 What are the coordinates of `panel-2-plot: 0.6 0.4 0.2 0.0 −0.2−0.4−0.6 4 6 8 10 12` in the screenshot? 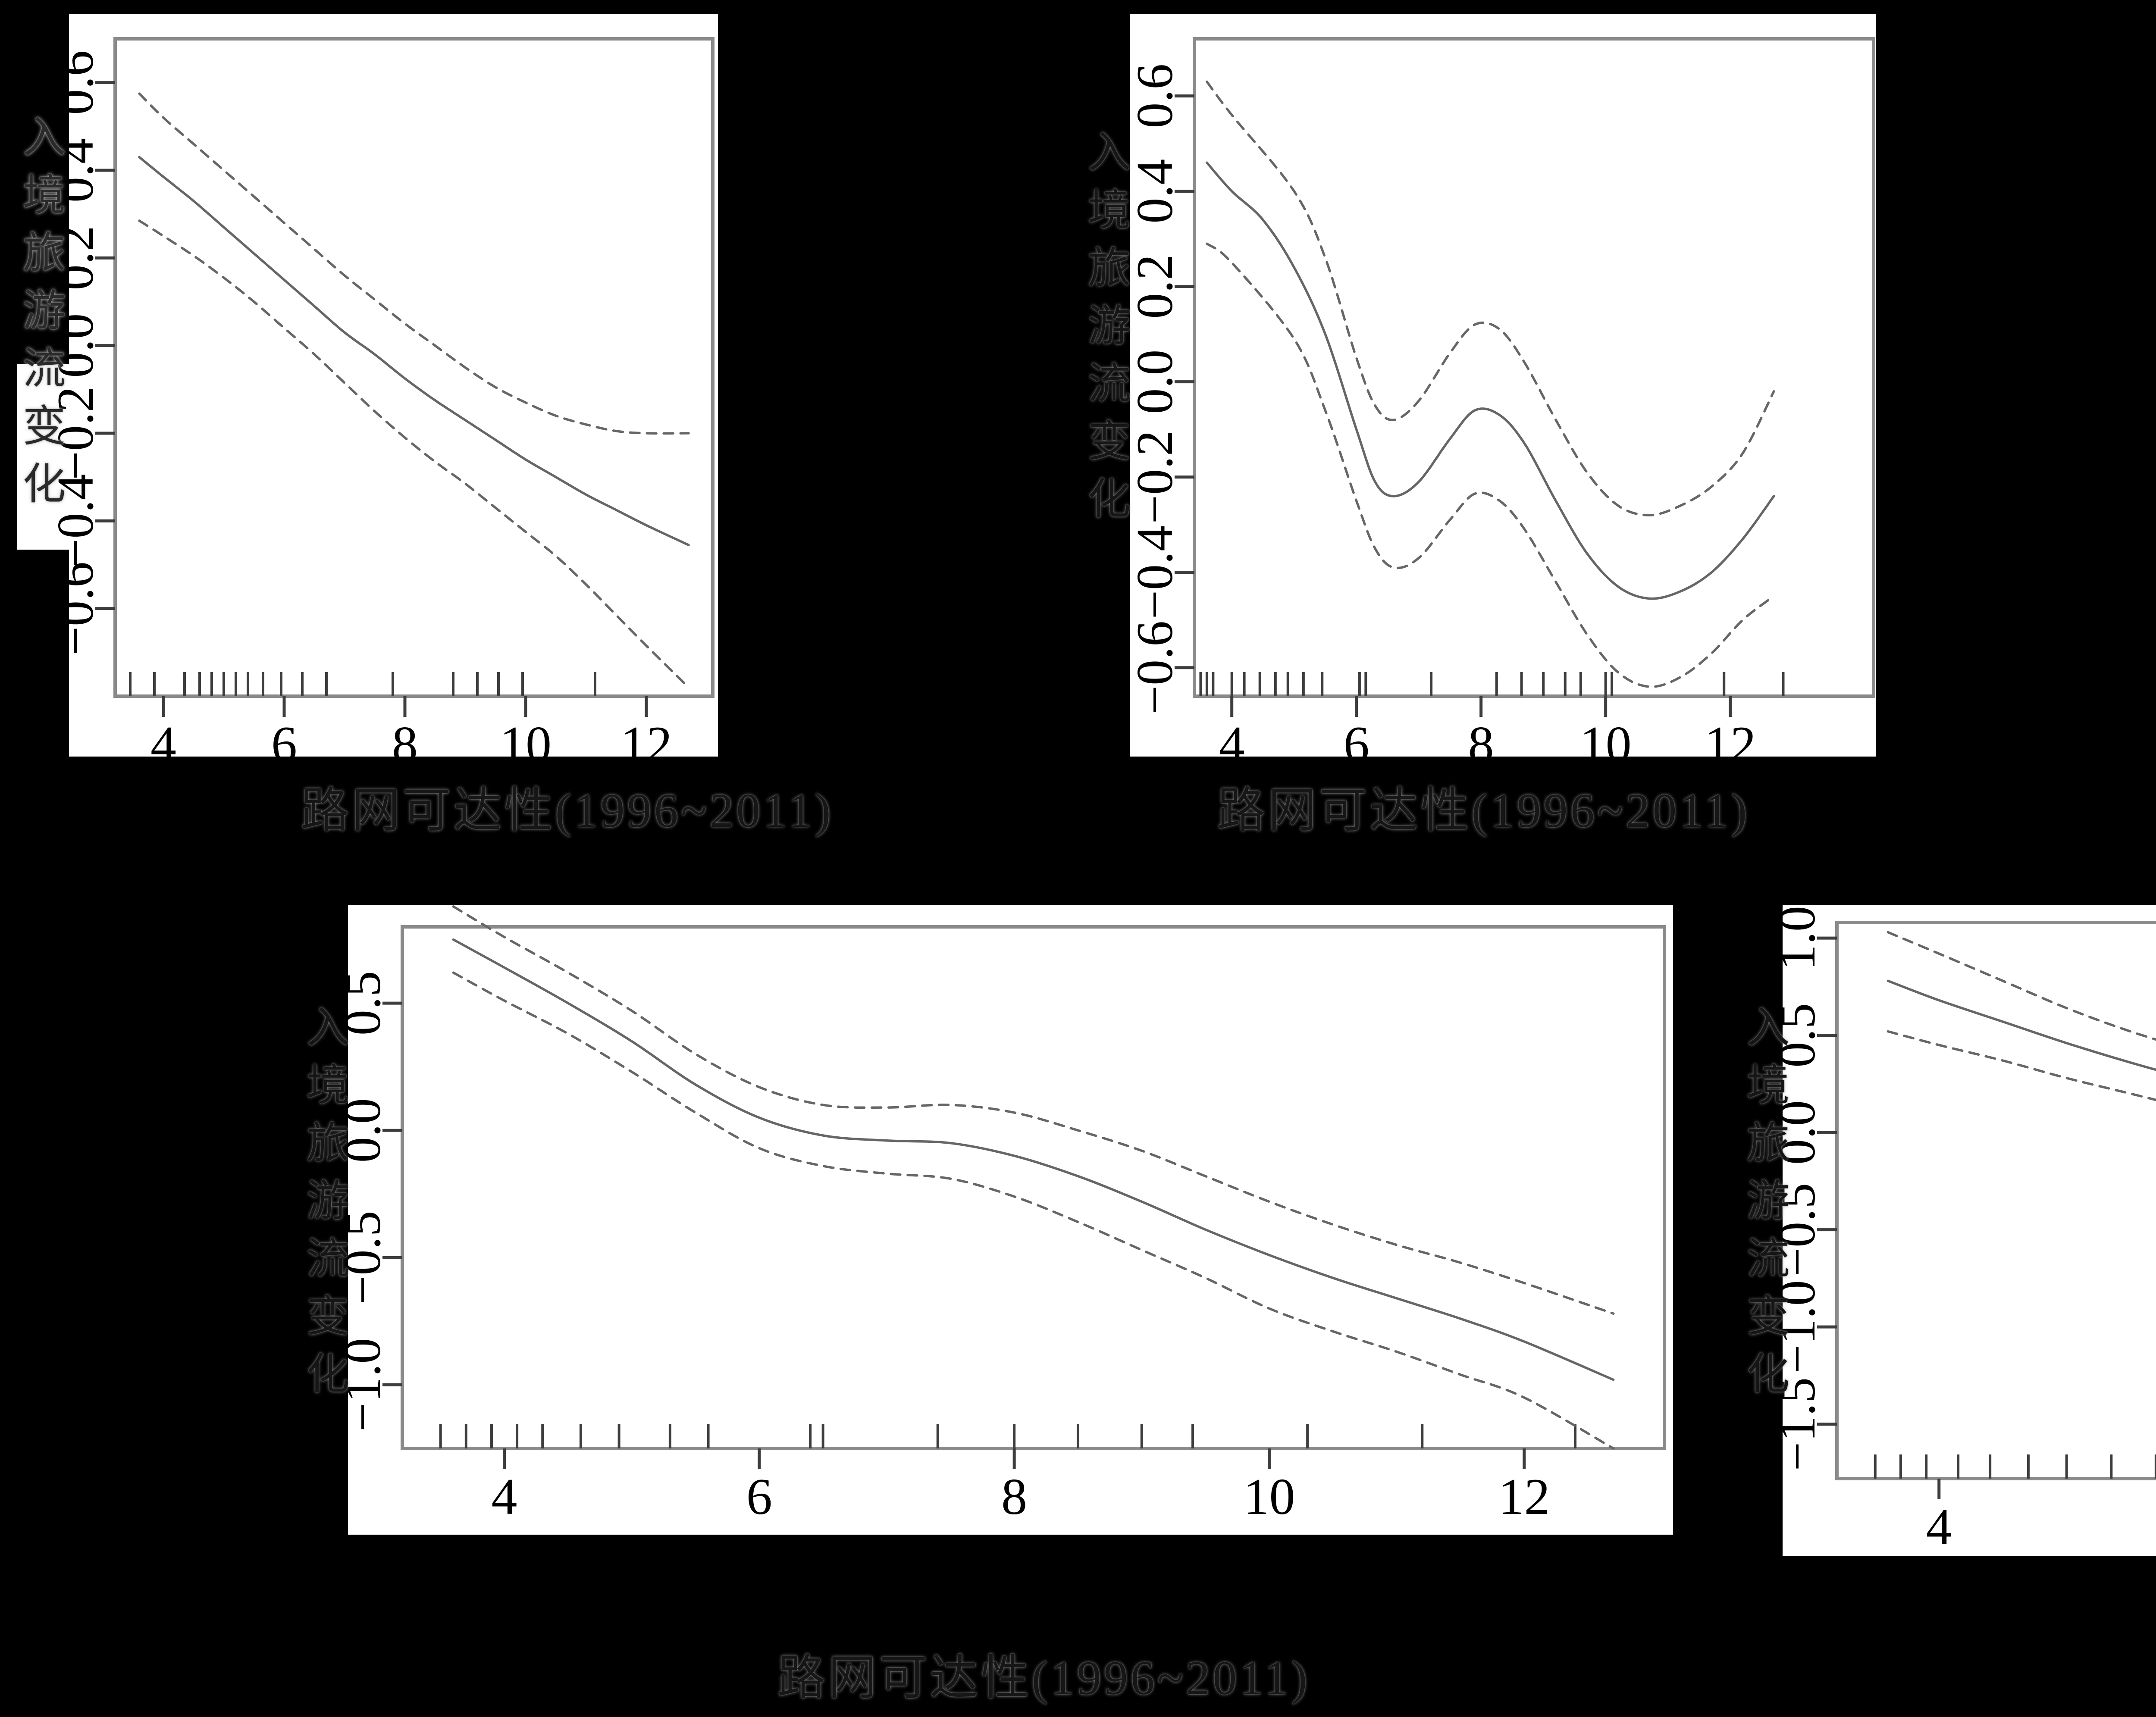 It's located at (1500, 405).